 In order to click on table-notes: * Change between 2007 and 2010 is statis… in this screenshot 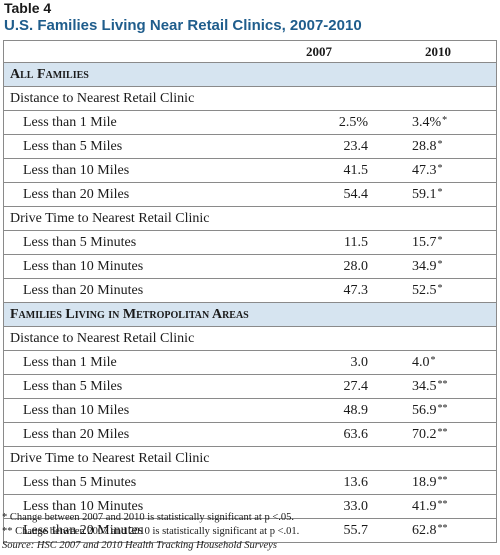, I will do `click(249, 532)`.